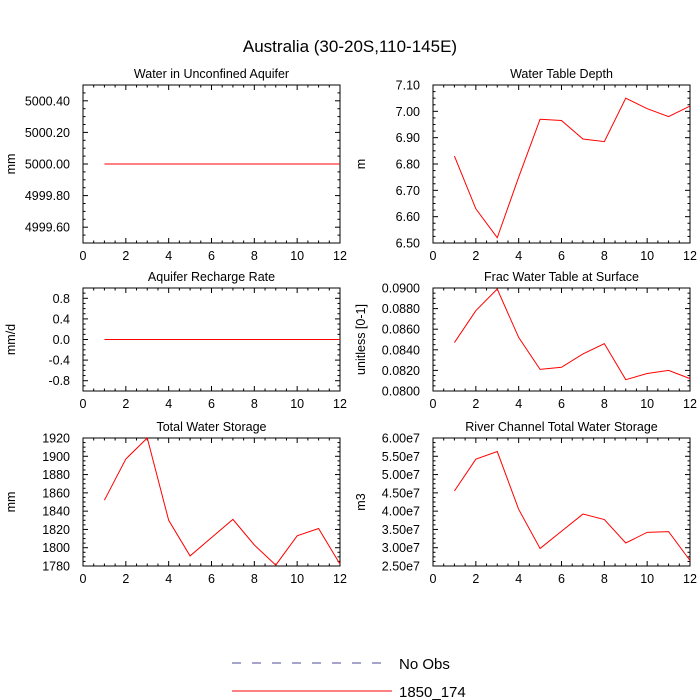 Image resolution: width=700 pixels, height=700 pixels. Describe the element at coordinates (56, 493) in the screenshot. I see `y-tick-label: 1860` at that location.